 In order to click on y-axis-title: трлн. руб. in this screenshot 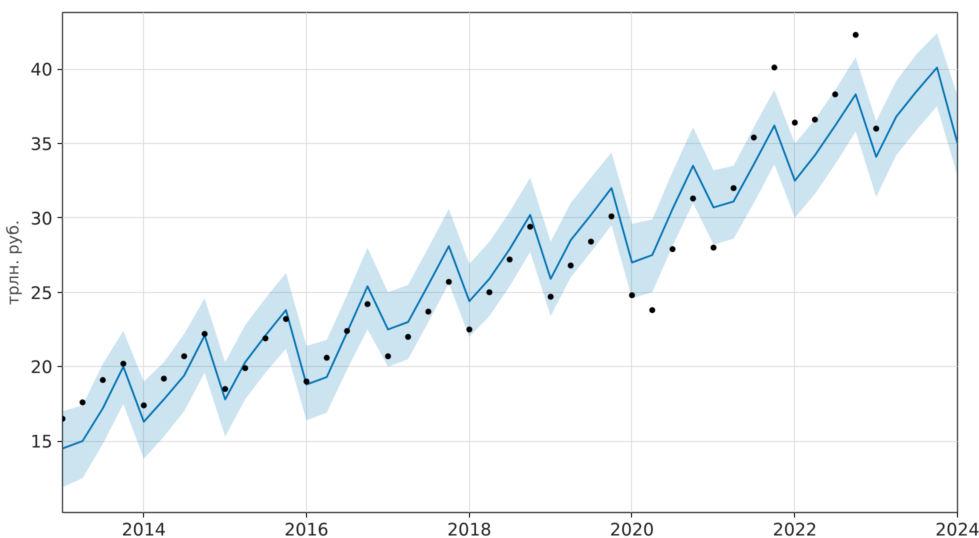, I will do `click(12, 262)`.